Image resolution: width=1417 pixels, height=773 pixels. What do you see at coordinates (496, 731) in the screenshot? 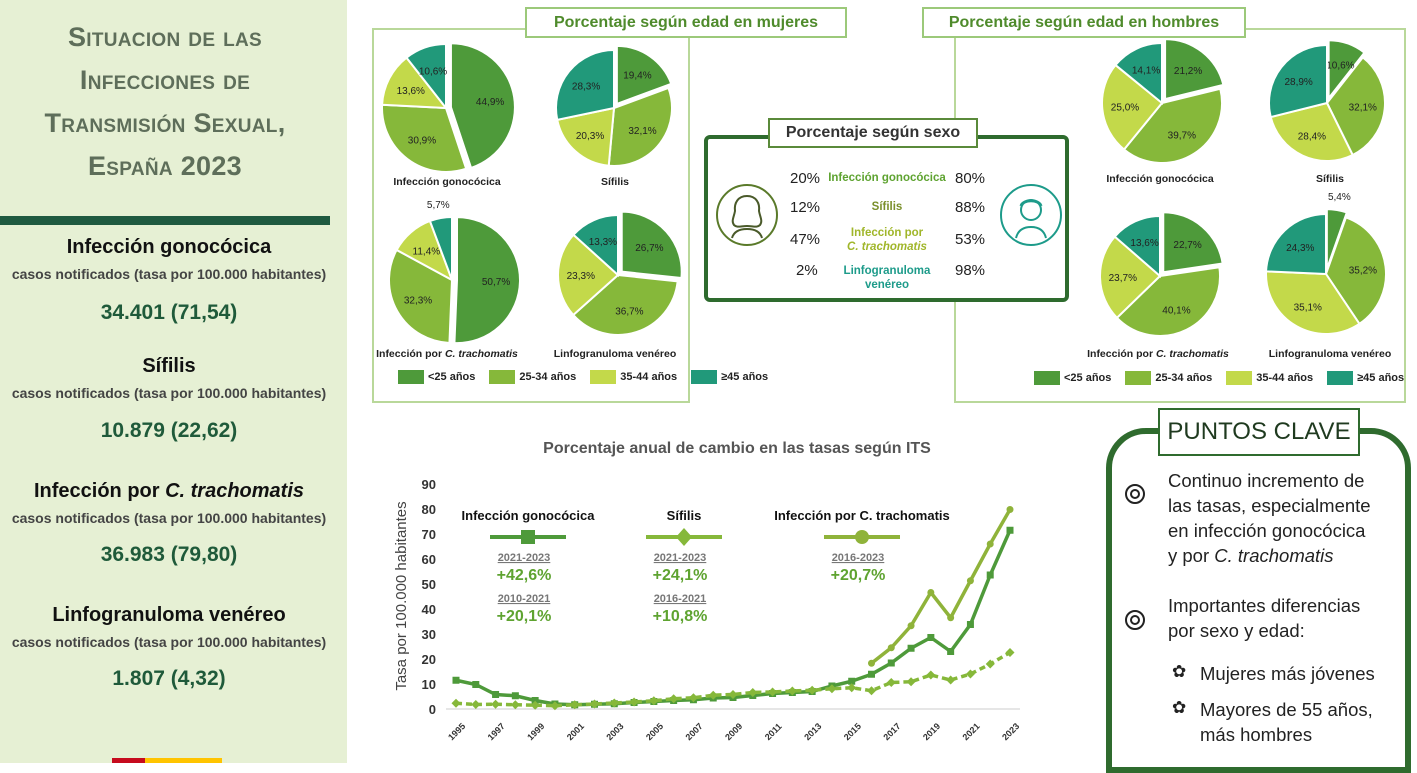
I see `x-tick-label: 1997` at bounding box center [496, 731].